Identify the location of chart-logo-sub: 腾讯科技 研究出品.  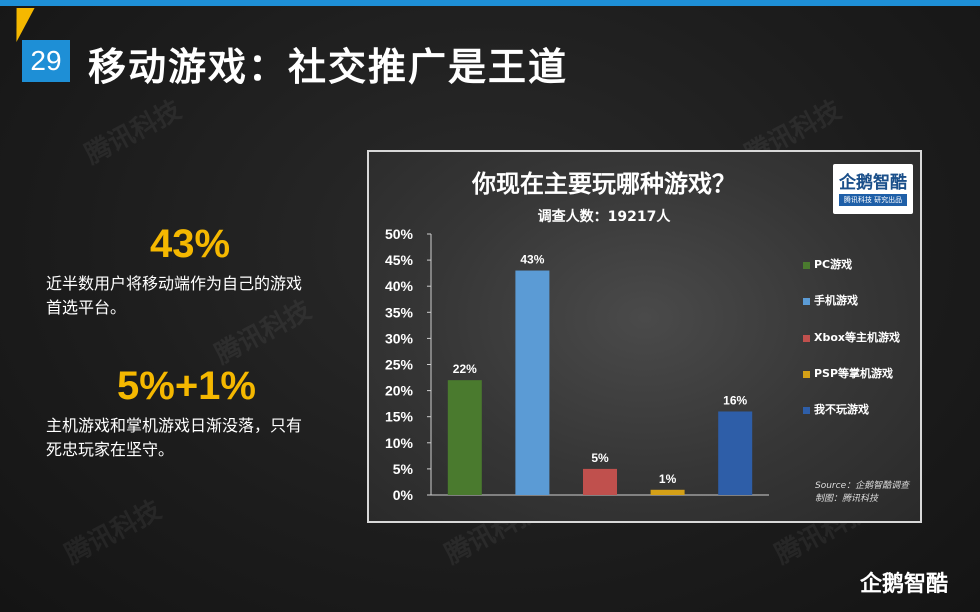
(873, 200).